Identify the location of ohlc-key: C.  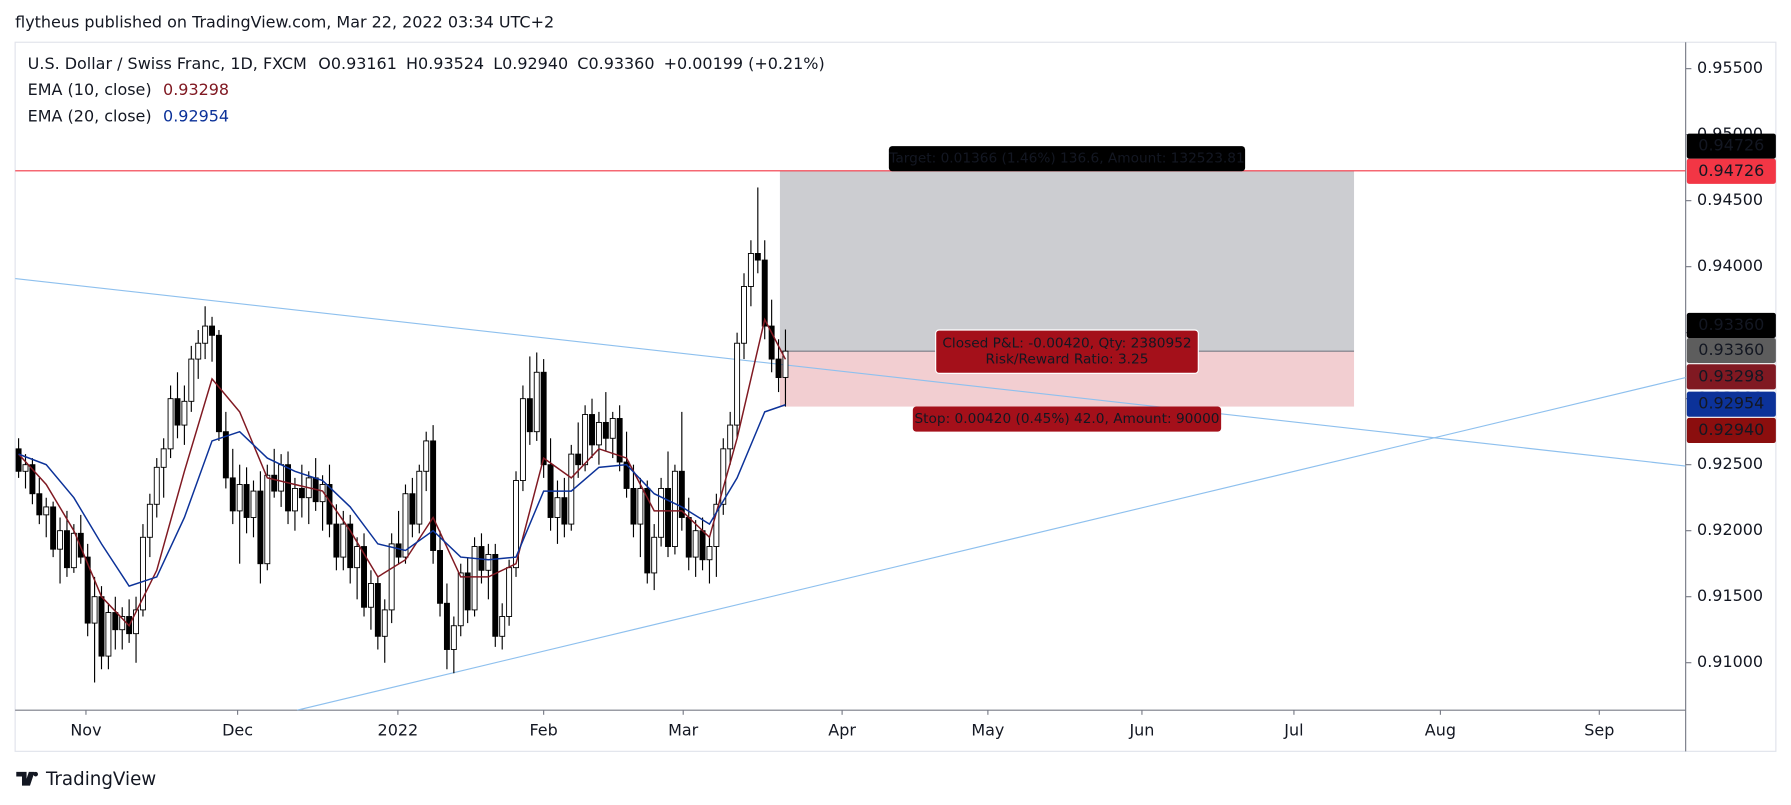
(582, 62).